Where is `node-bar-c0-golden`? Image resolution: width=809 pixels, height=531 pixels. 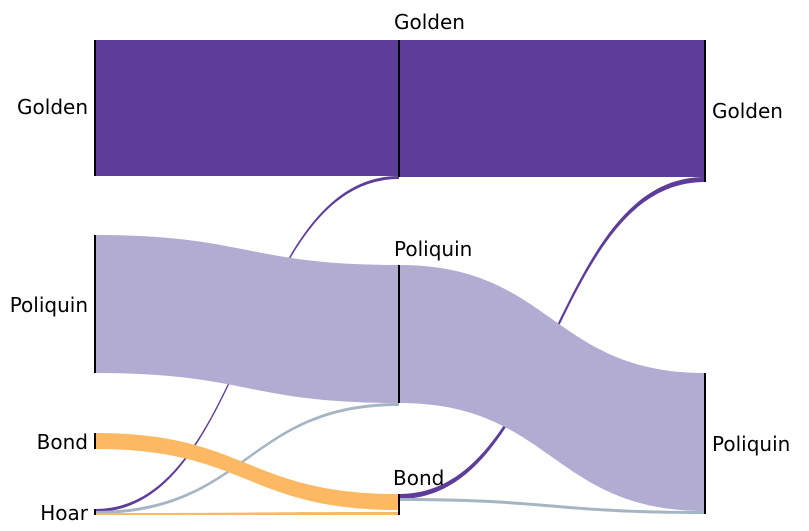 node-bar-c0-golden is located at coordinates (95, 108).